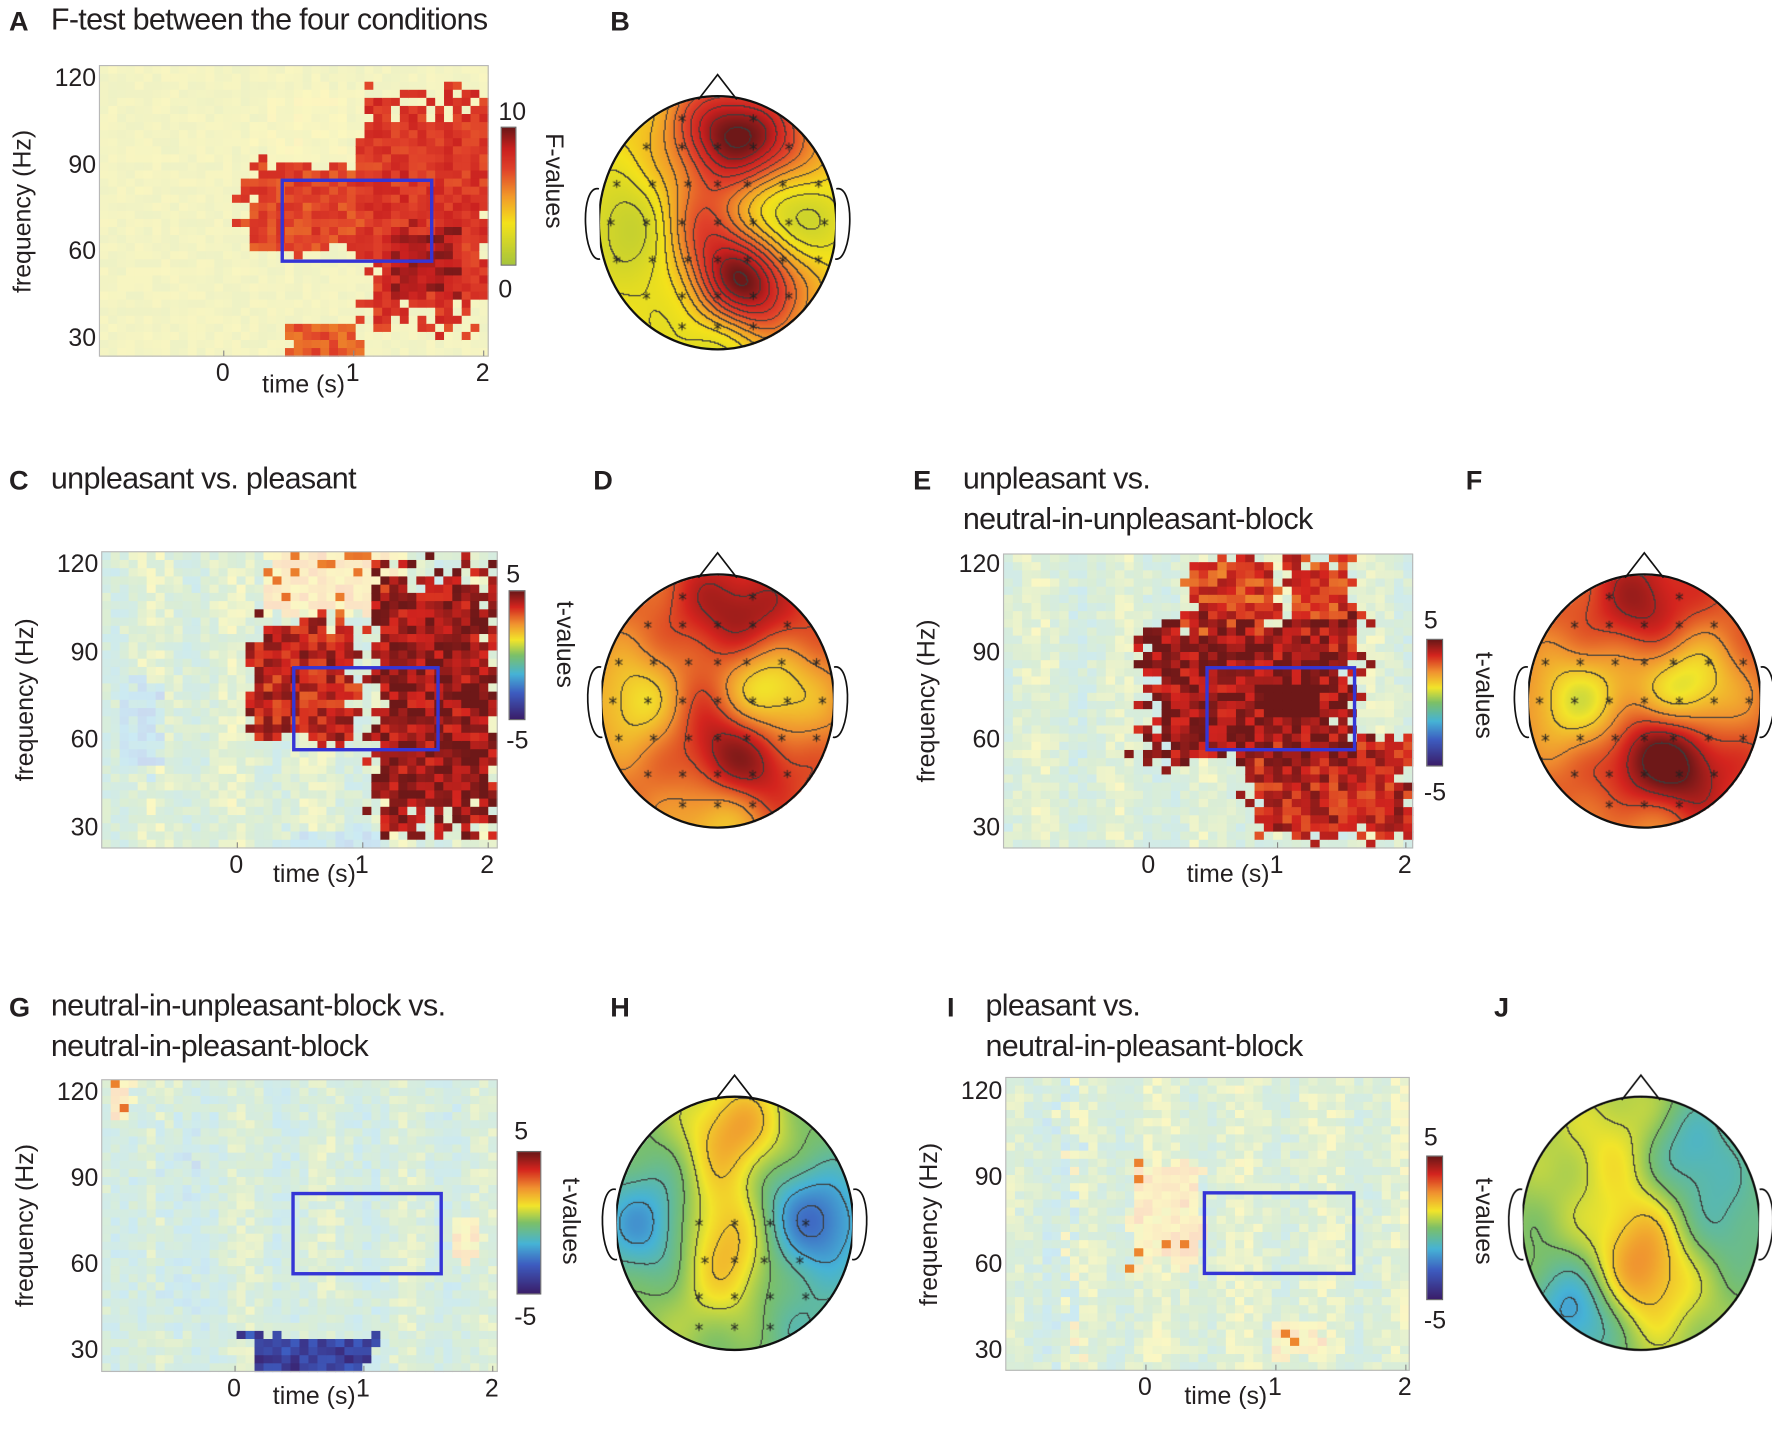 This screenshot has width=1772, height=1437. Describe the element at coordinates (842, 223) in the screenshot. I see `right-ear-icon` at that location.